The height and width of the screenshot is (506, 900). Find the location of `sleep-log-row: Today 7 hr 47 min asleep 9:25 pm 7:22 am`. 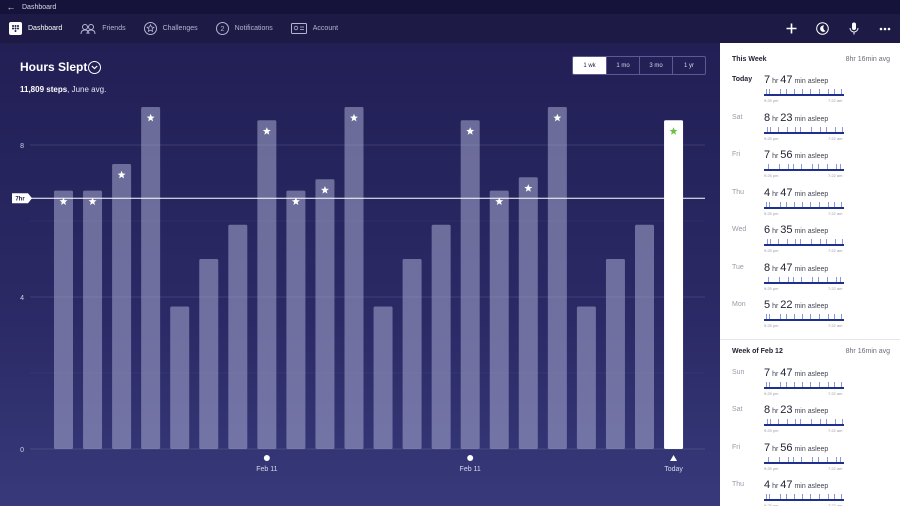

sleep-log-row: Today 7 hr 47 min asleep 9:25 pm 7:22 am is located at coordinates (812, 92).